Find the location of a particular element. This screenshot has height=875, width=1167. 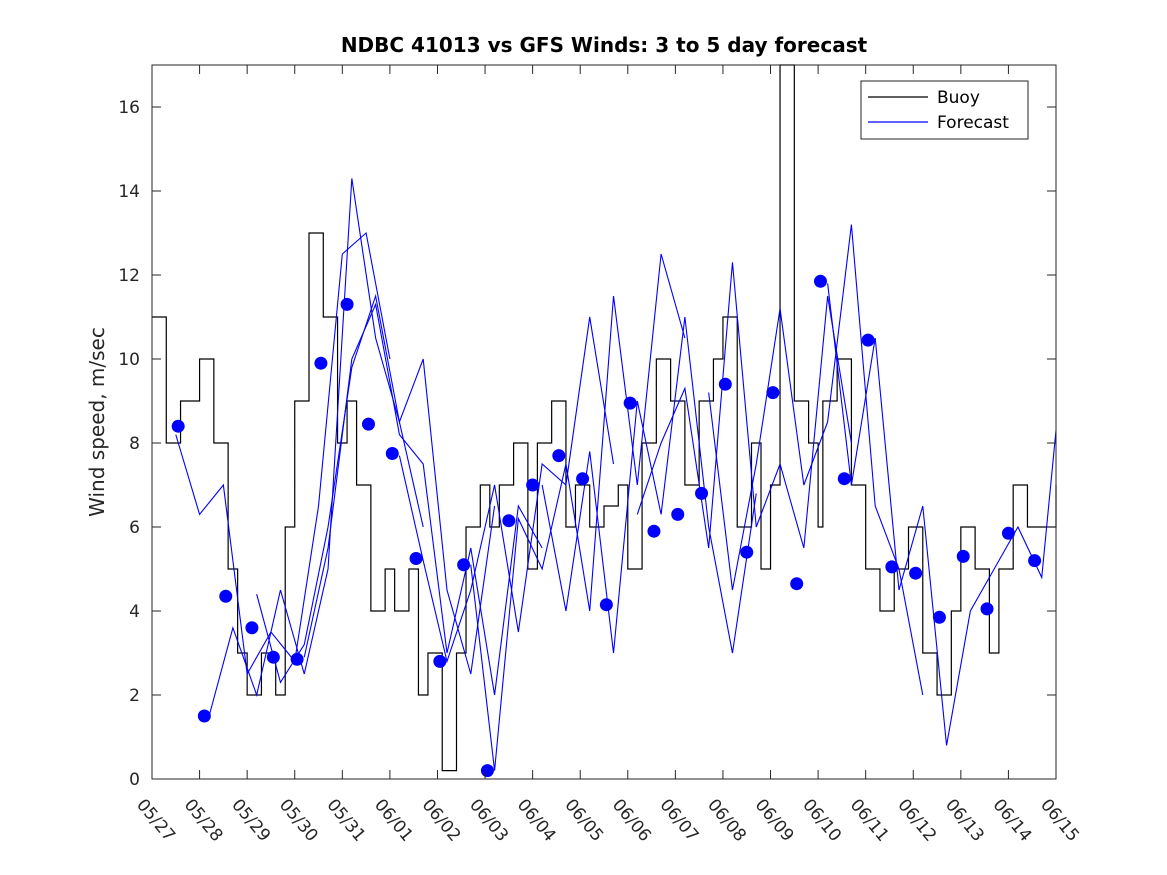

y-tick-label: 12 is located at coordinates (129, 276).